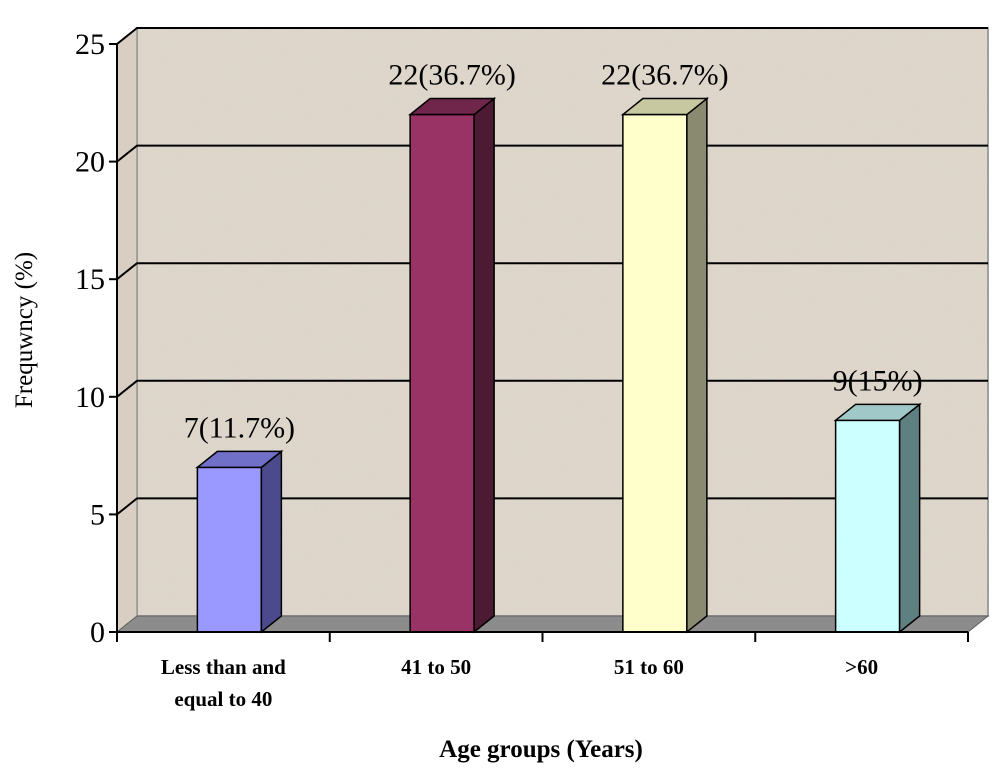  Describe the element at coordinates (239, 427) in the screenshot. I see `data-label-1: 7(11.7%)` at that location.